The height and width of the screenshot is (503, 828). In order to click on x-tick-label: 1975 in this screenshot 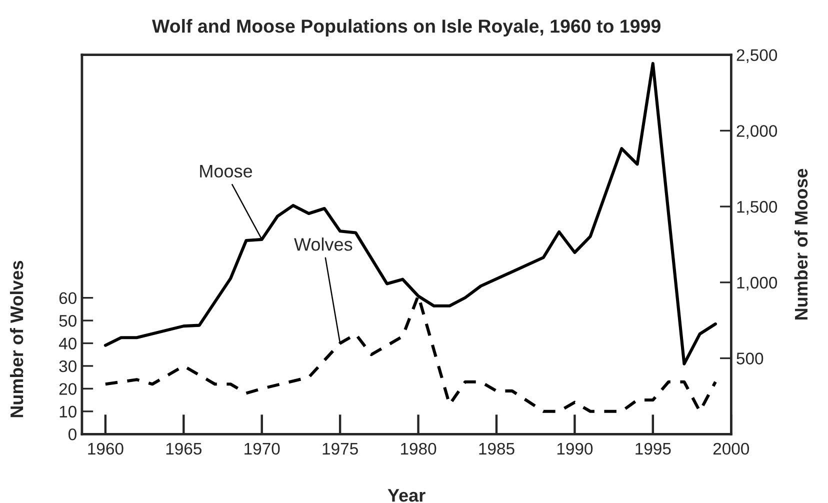, I will do `click(340, 448)`.